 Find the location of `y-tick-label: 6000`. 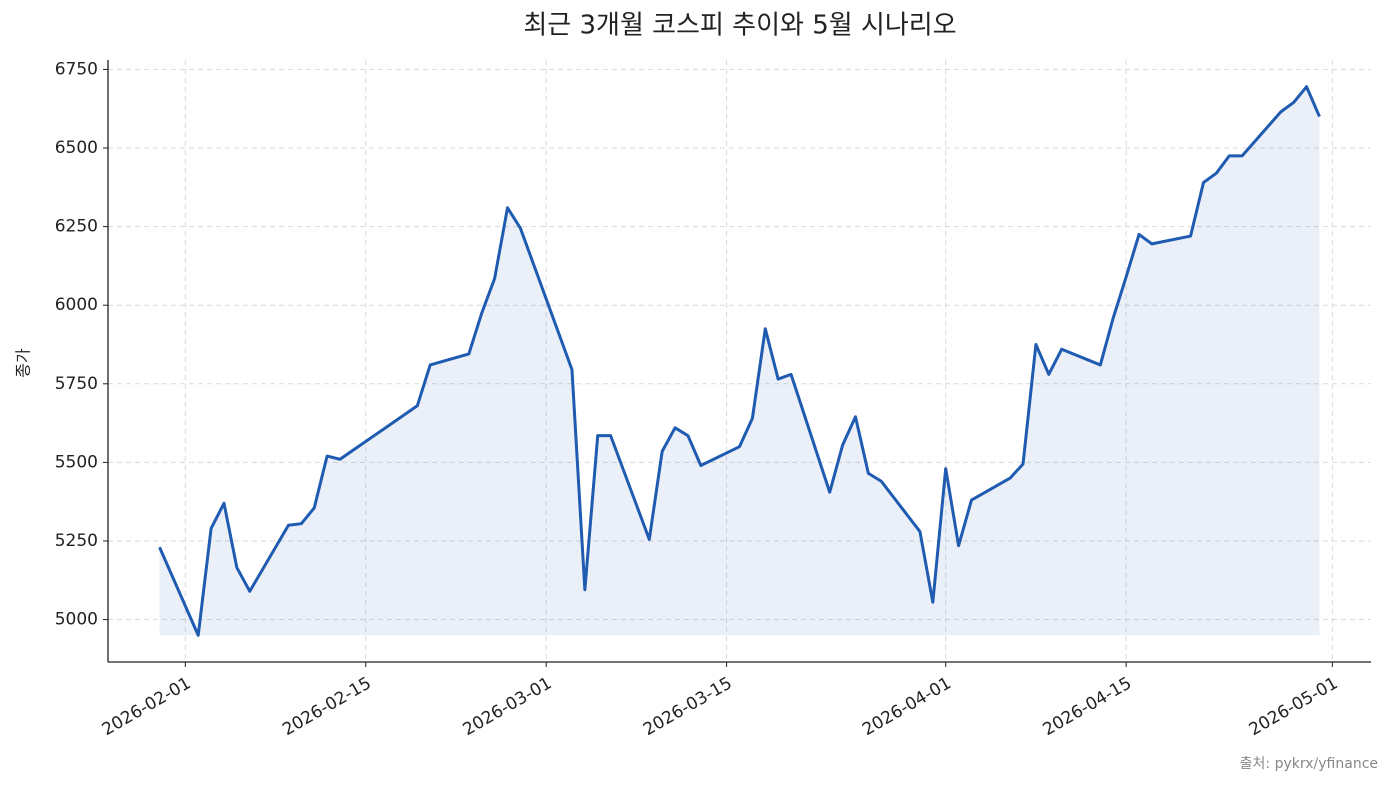

y-tick-label: 6000 is located at coordinates (76, 305).